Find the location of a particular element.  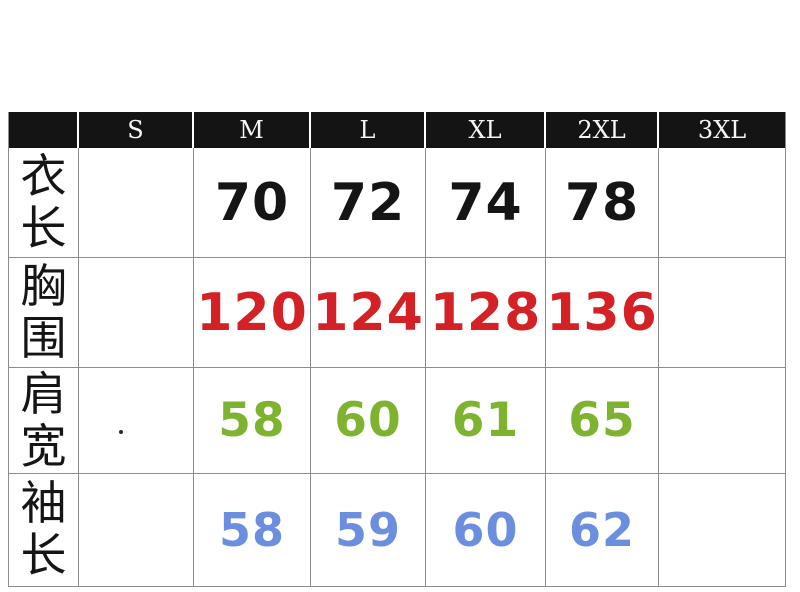

cell-garment-length-xl: 74 is located at coordinates (486, 203).